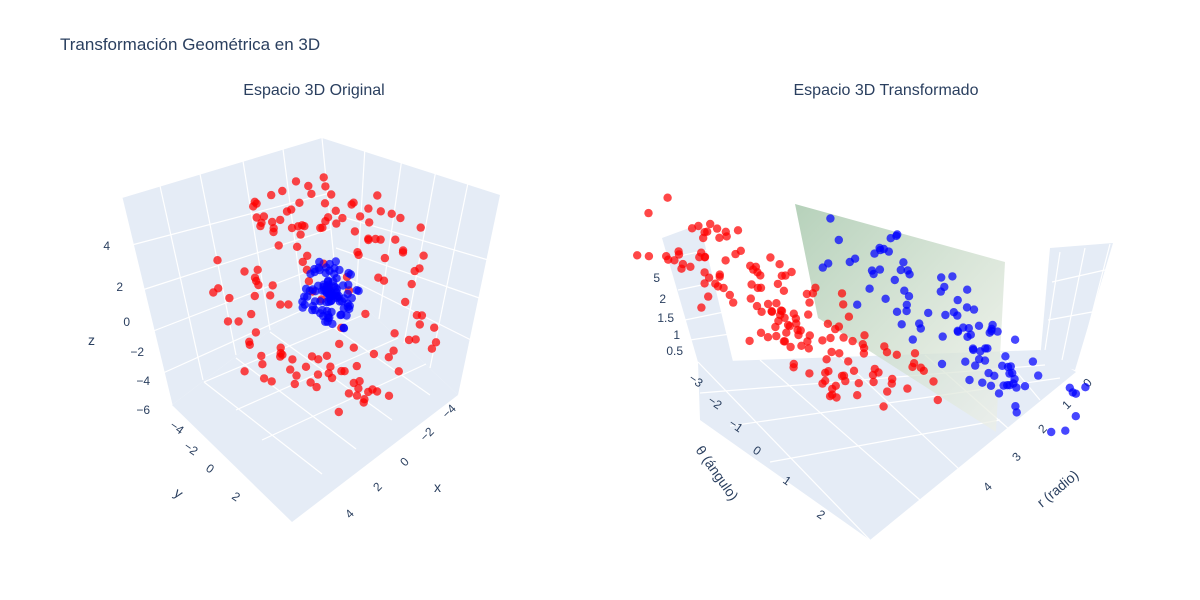  Describe the element at coordinates (1076, 306) in the screenshot. I see `scene-transformed-pane-right` at that location.